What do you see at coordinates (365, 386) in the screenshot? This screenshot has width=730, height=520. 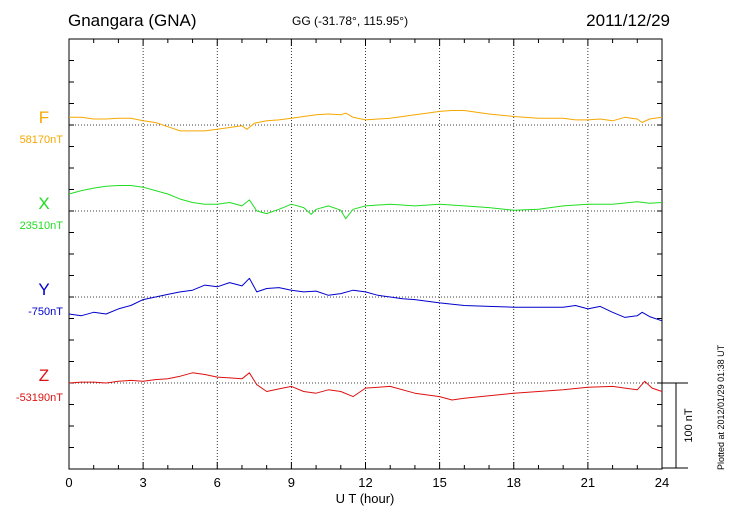 I see `series-line-z` at bounding box center [365, 386].